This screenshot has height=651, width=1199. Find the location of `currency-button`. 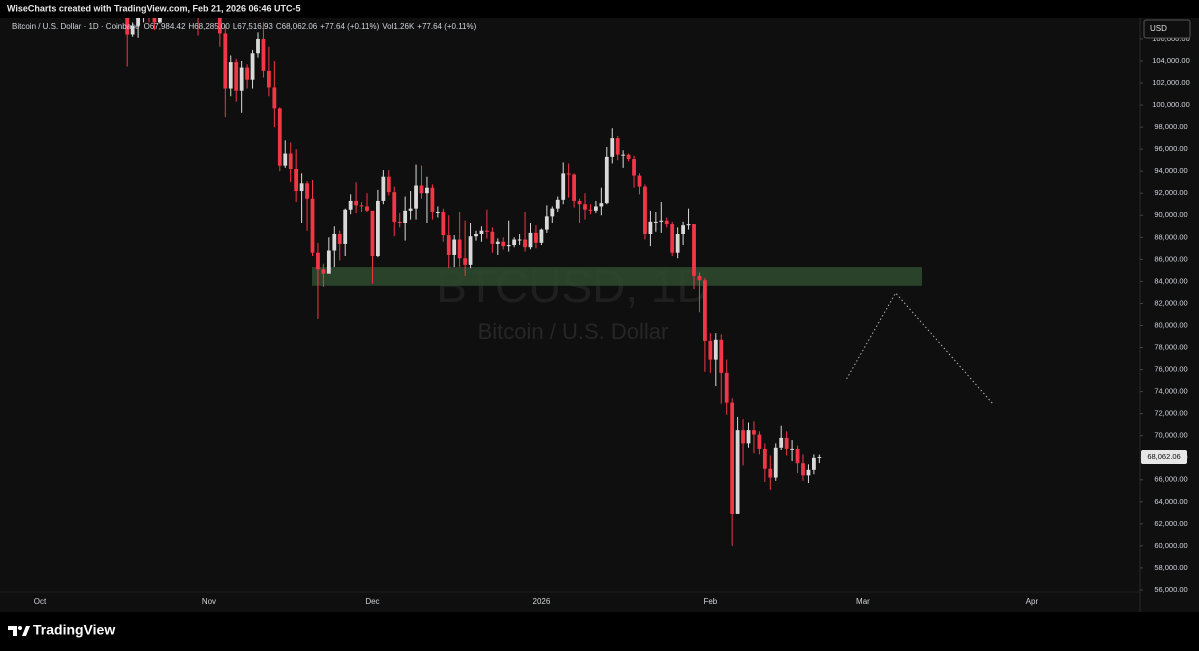

currency-button is located at coordinates (1167, 29).